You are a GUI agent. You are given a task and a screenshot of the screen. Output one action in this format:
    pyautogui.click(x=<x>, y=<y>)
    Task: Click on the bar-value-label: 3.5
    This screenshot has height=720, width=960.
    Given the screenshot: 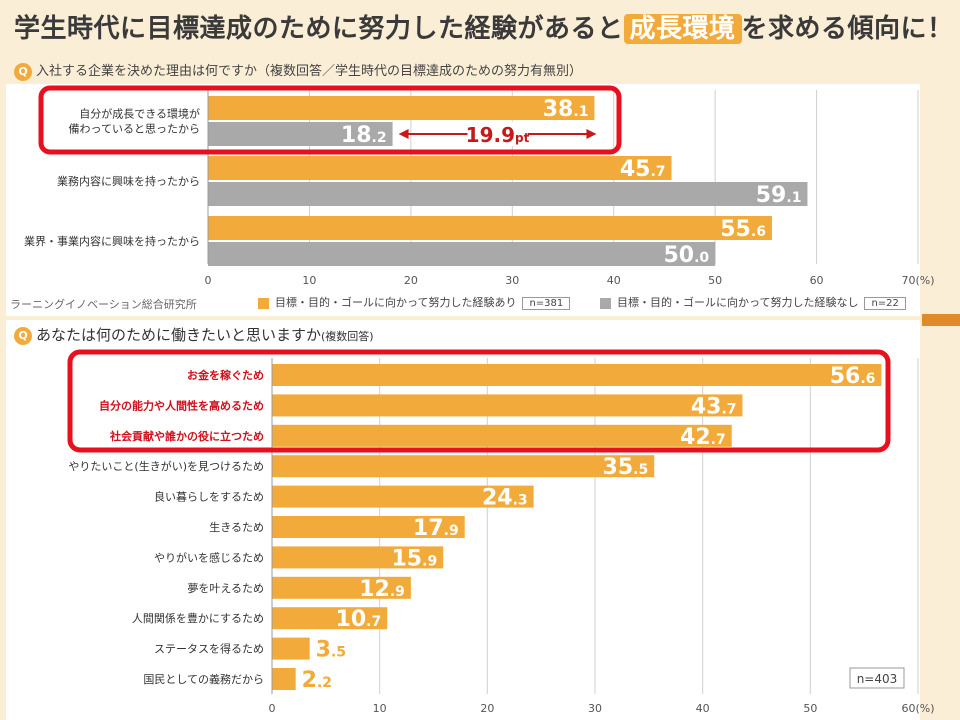 What is the action you would take?
    pyautogui.click(x=331, y=650)
    